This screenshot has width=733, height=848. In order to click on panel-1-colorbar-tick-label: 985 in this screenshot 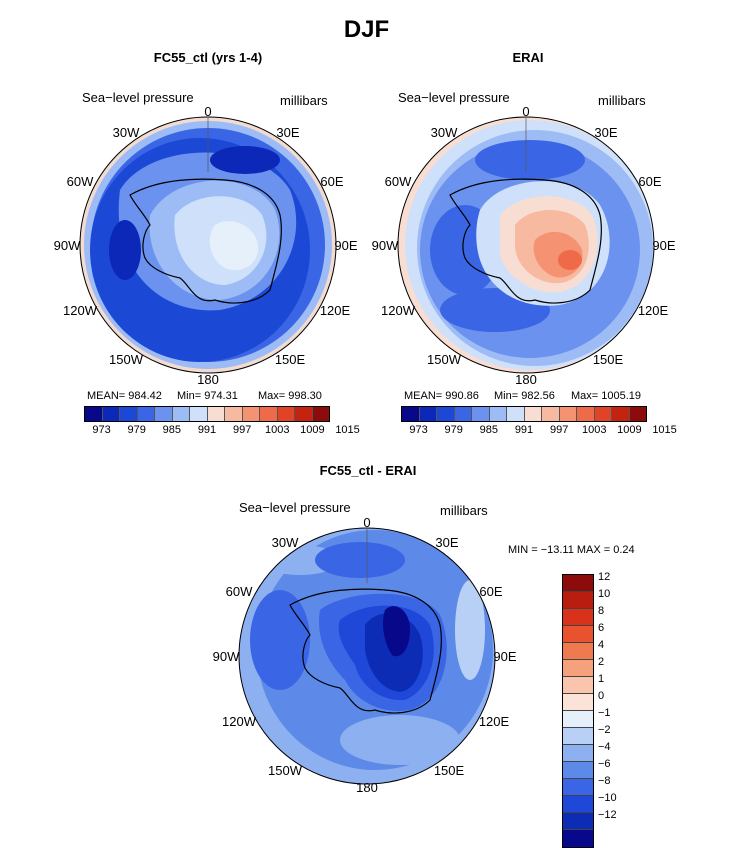, I will do `click(172, 430)`.